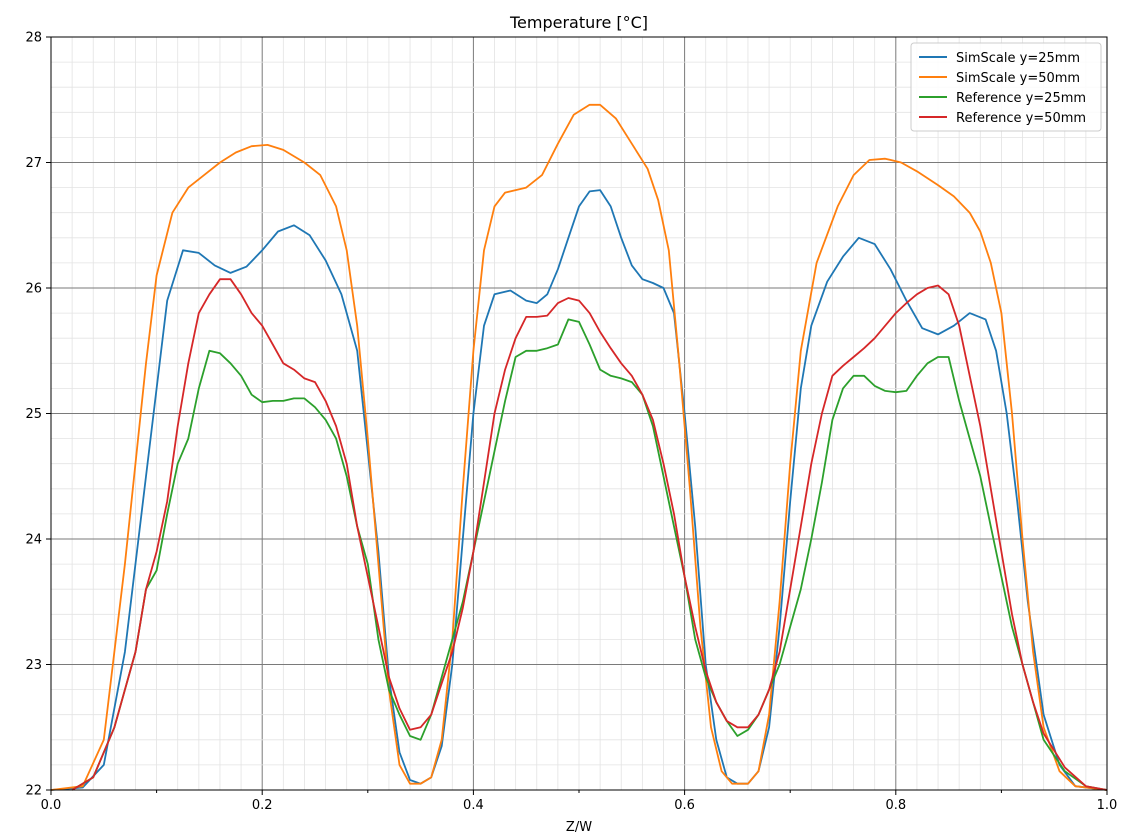  What do you see at coordinates (1107, 805) in the screenshot?
I see `x-tick-label: 1.0` at bounding box center [1107, 805].